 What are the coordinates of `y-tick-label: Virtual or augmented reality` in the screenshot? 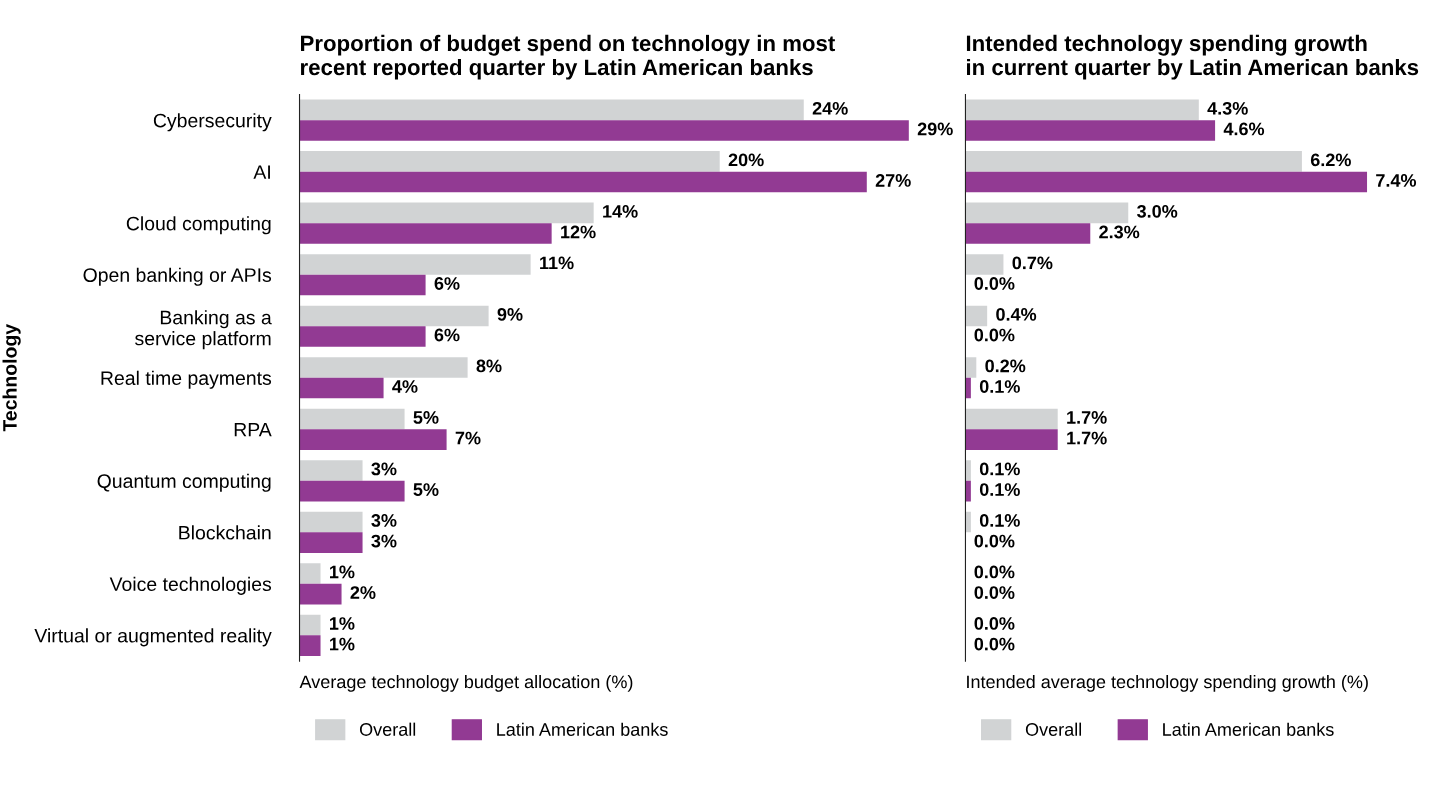 It's located at (153, 637).